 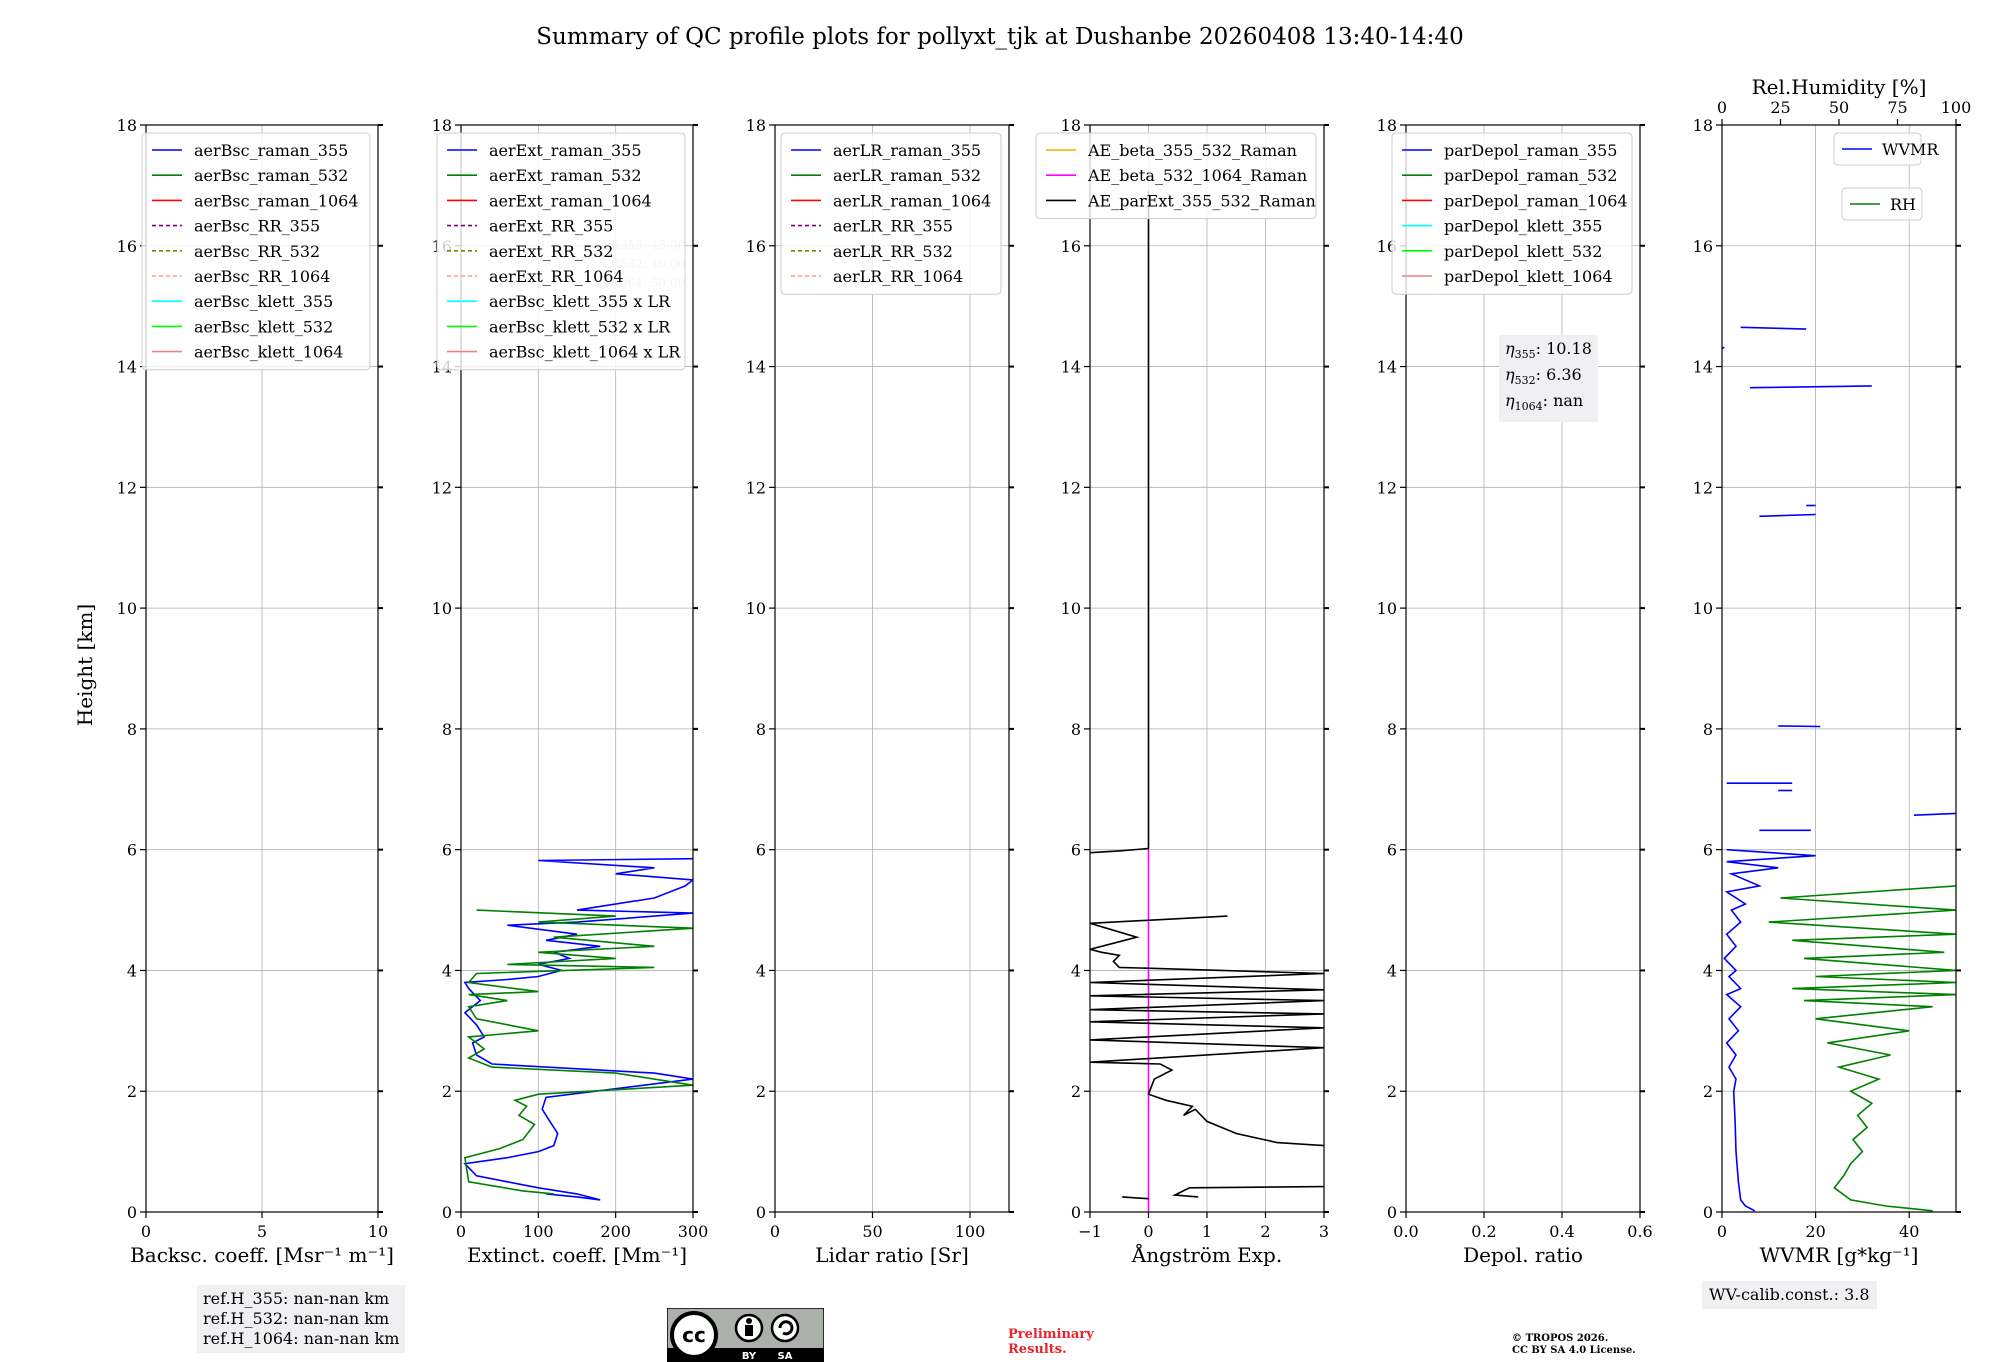 I want to click on legend-label: aerBsc_klett_1064, so click(x=268, y=352).